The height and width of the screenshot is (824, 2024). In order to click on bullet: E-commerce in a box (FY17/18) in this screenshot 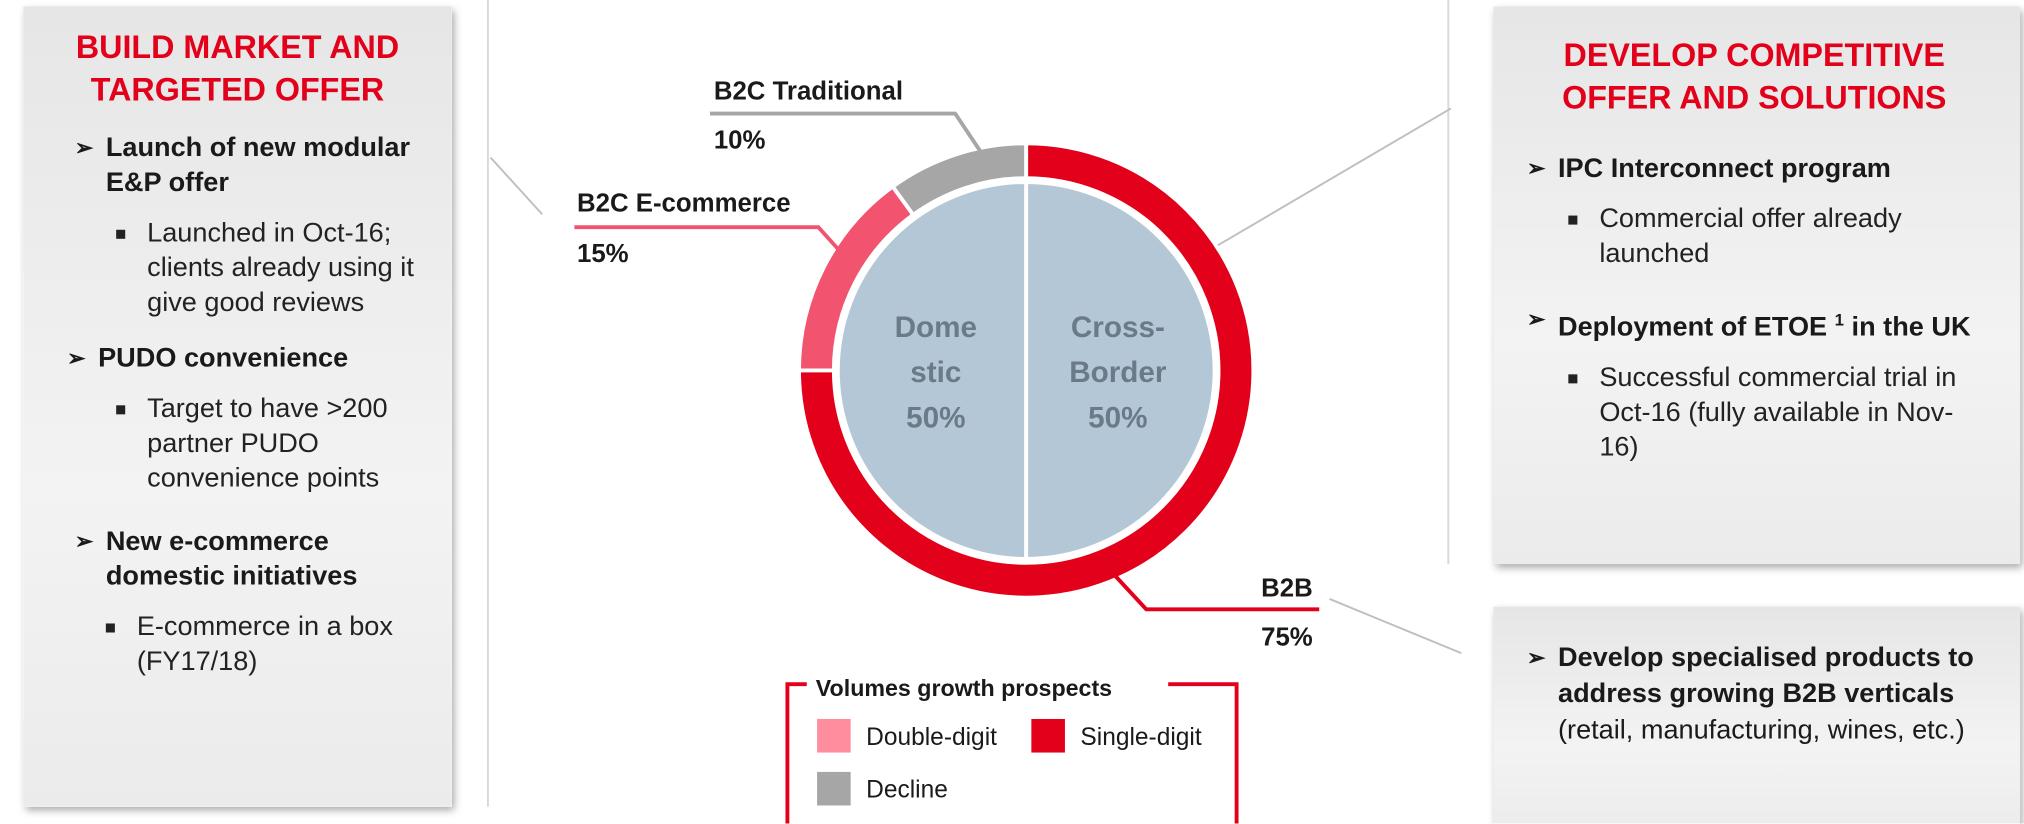, I will do `click(267, 644)`.